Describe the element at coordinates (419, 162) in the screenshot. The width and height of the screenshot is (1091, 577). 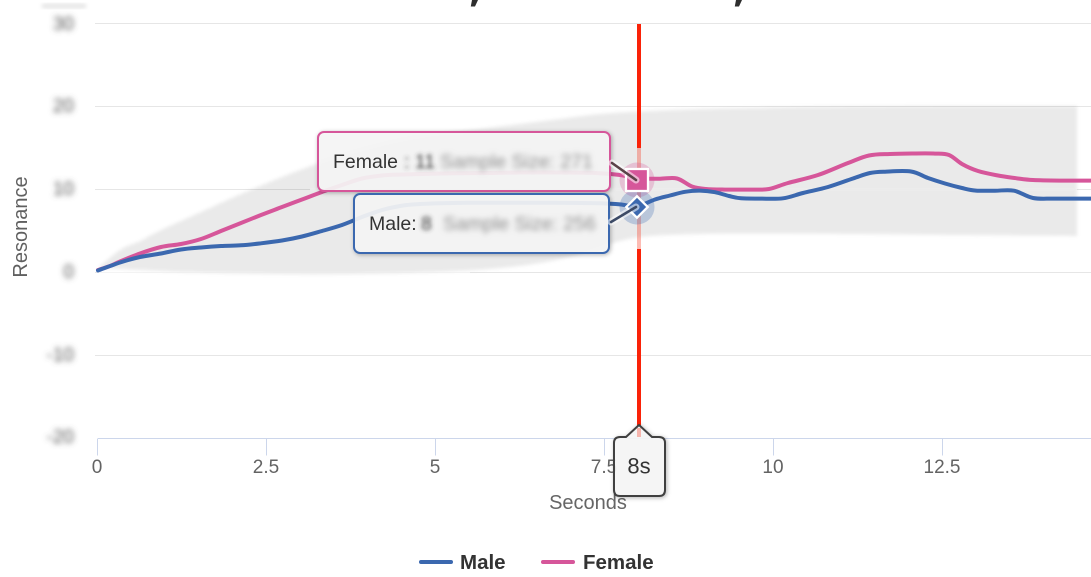
I see `svg-text:: 11: : 11` at that location.